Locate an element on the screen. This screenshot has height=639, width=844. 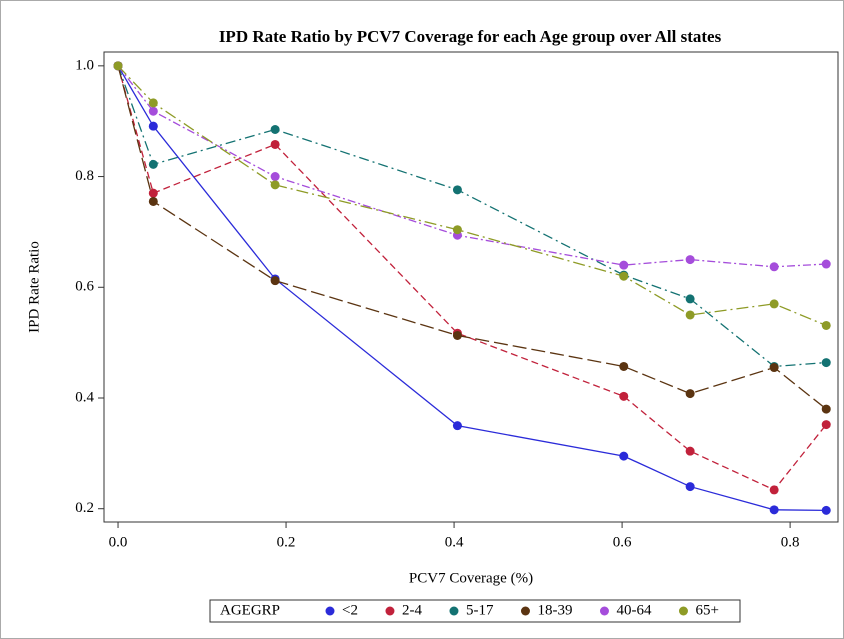
x-tick-label: 0.4 is located at coordinates (454, 542).